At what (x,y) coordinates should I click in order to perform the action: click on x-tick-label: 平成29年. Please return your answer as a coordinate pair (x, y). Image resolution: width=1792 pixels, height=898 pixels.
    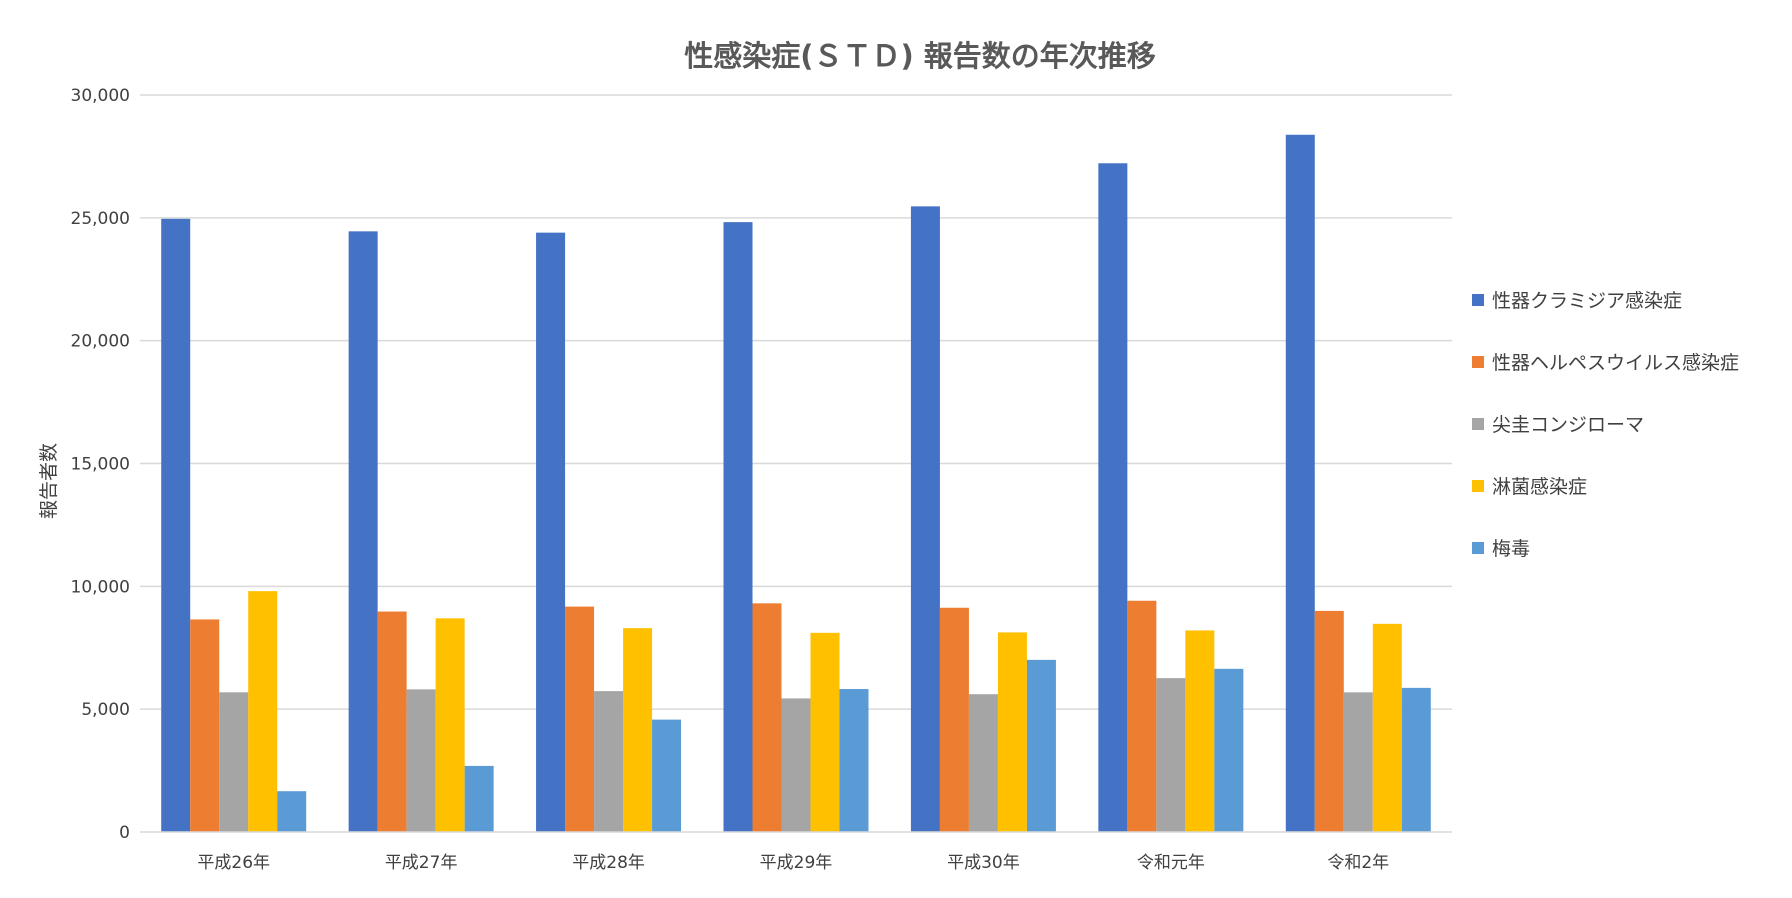
    Looking at the image, I should click on (796, 863).